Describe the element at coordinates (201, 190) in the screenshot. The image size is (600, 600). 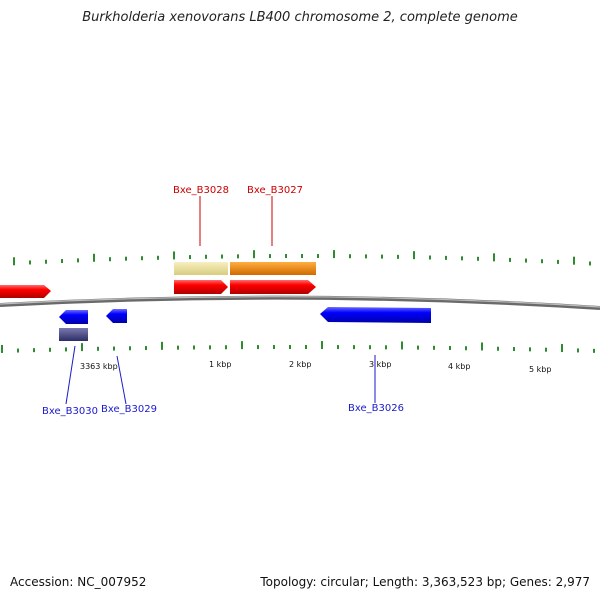
I see `gene-label-bxe-b3028: Bxe_B3028` at that location.